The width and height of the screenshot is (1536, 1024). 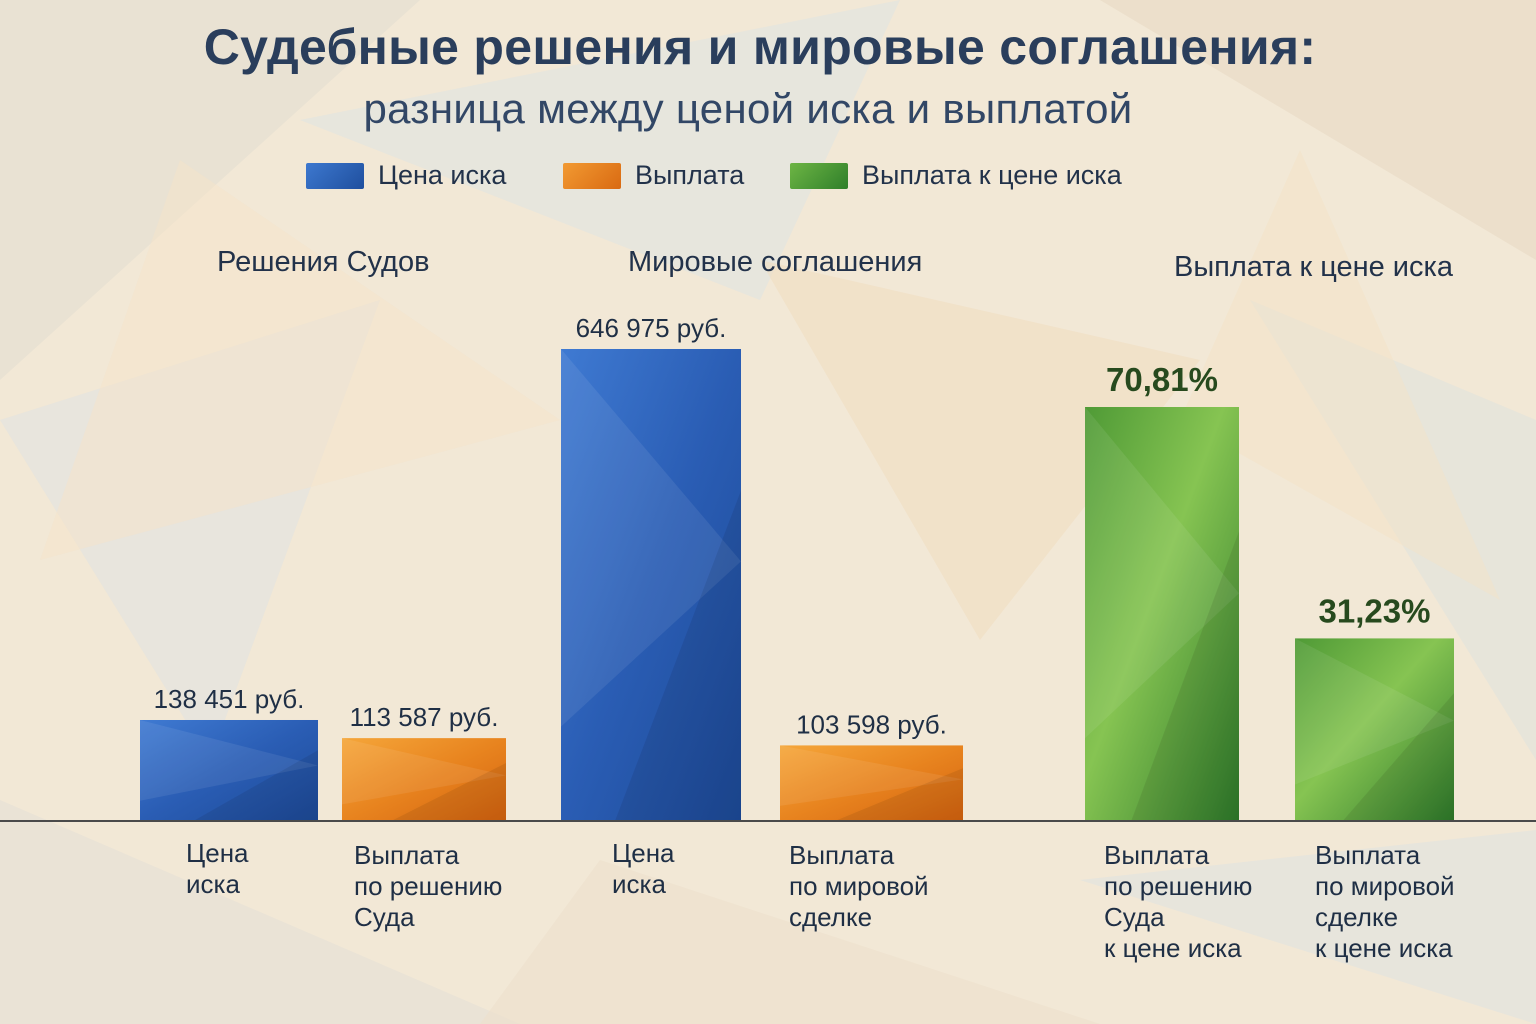 What do you see at coordinates (229, 699) in the screenshot?
I see `value-label: 138 451 руб.` at bounding box center [229, 699].